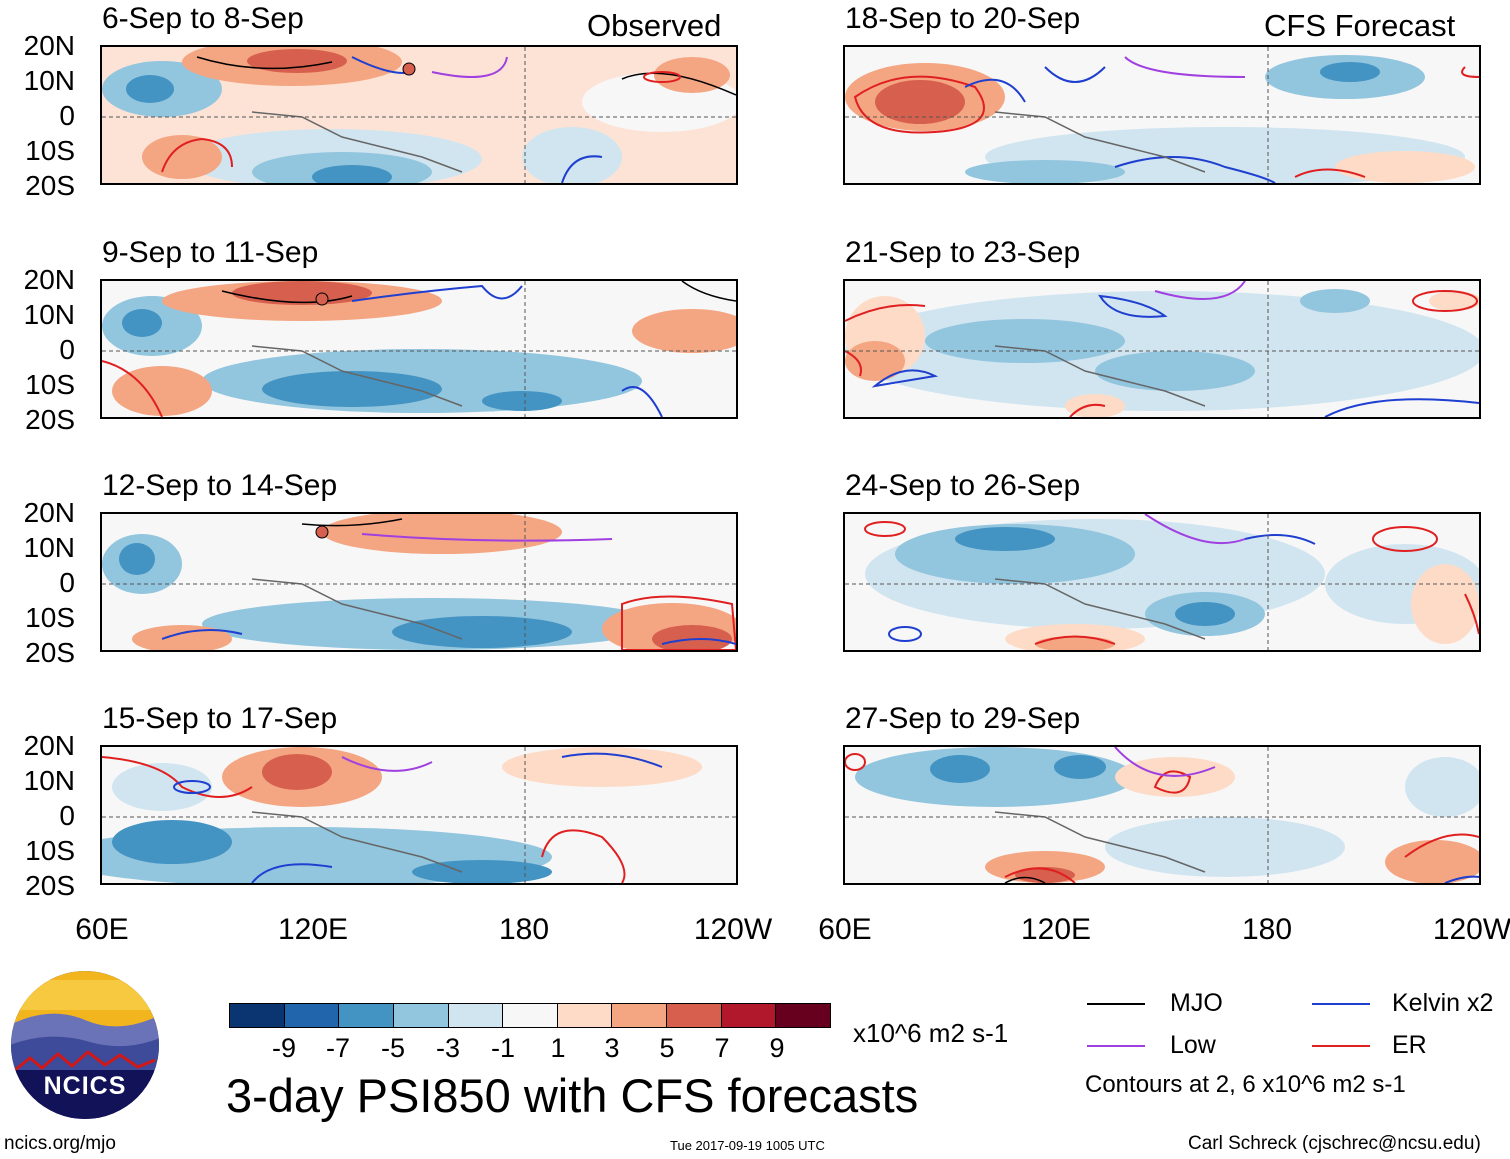 The height and width of the screenshot is (1159, 1510). Describe the element at coordinates (1245, 1084) in the screenshot. I see `contour-note: Contours at 2, 6 x10^6 m2 s-1` at that location.